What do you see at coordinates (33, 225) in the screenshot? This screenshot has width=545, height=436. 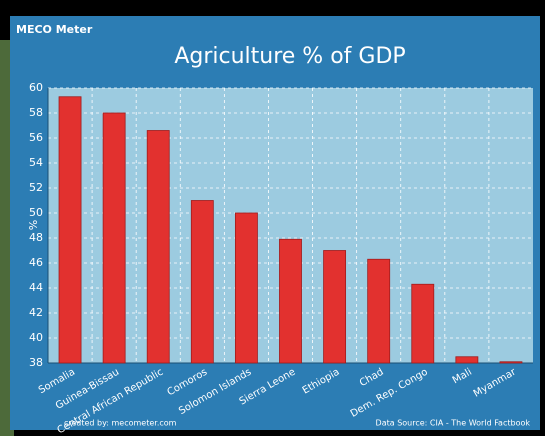 I see `y-axis-label: %` at bounding box center [33, 225].